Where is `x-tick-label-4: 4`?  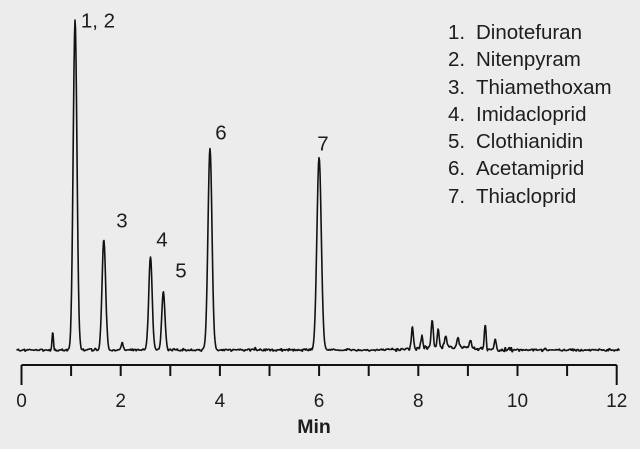
x-tick-label-4: 4 is located at coordinates (220, 401).